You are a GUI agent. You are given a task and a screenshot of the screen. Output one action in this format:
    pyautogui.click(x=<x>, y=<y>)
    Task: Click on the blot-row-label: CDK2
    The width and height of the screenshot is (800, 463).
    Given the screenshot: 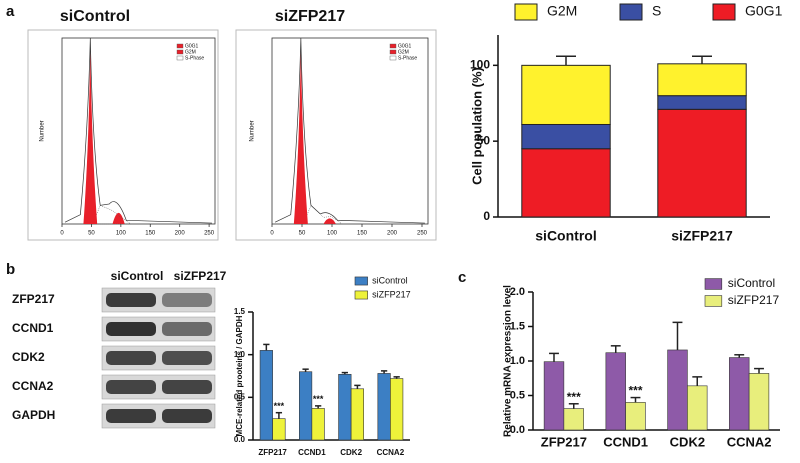 What is the action you would take?
    pyautogui.click(x=28, y=357)
    